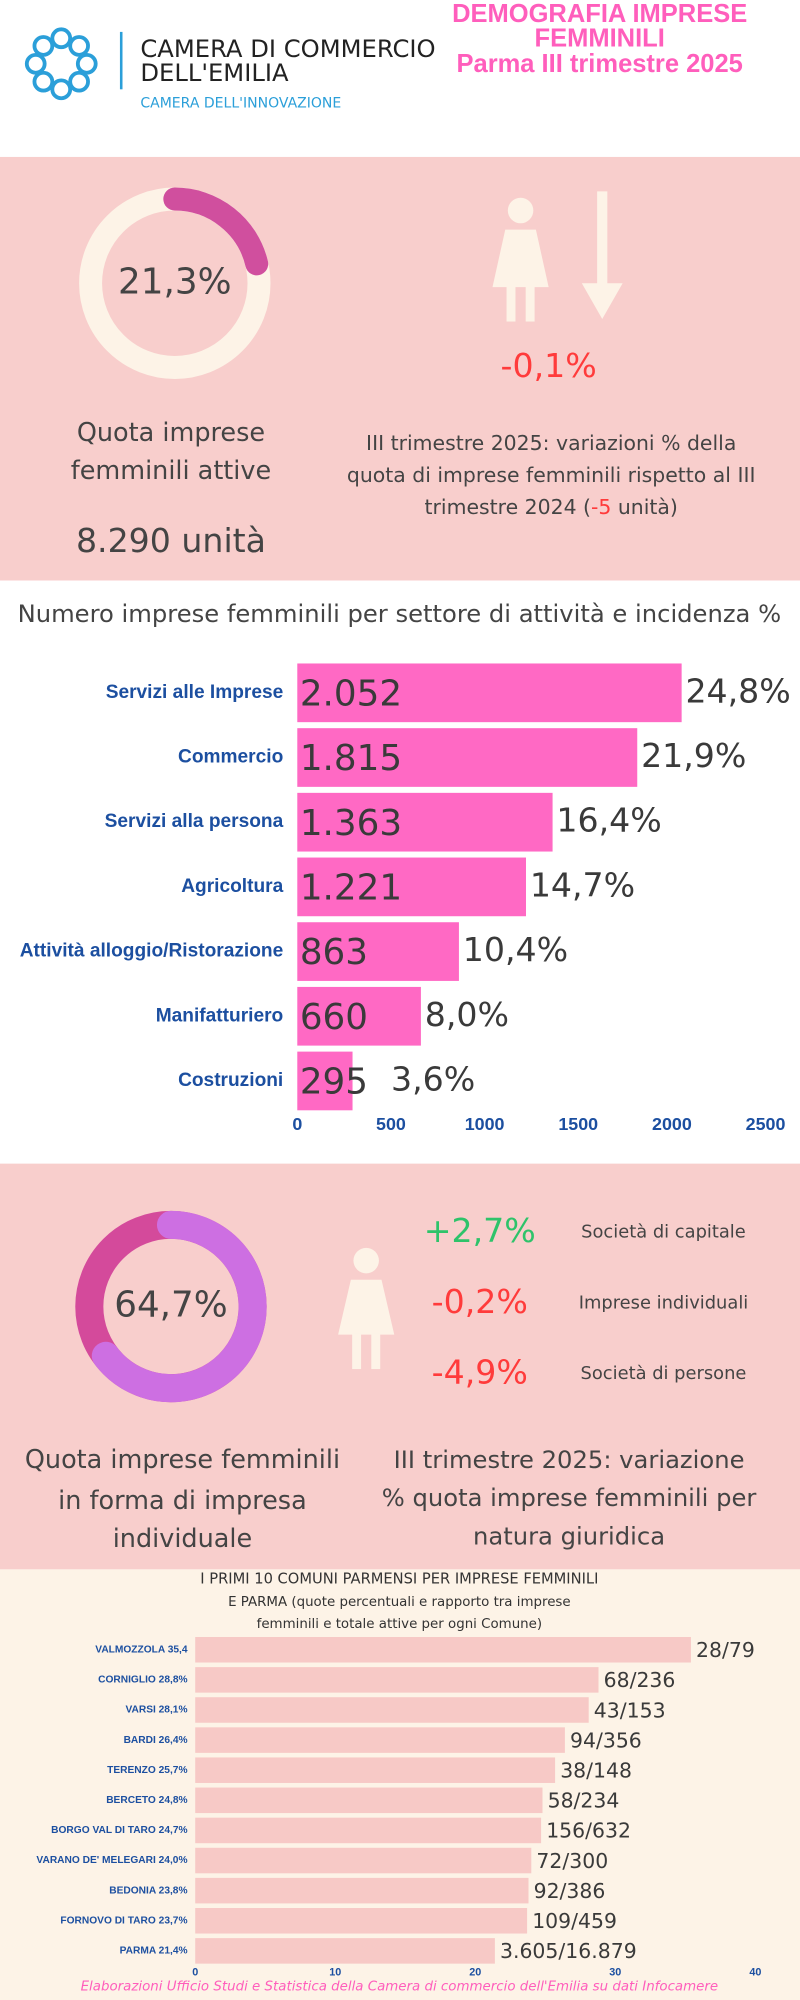  I want to click on note-highlight: -5, so click(601, 507).